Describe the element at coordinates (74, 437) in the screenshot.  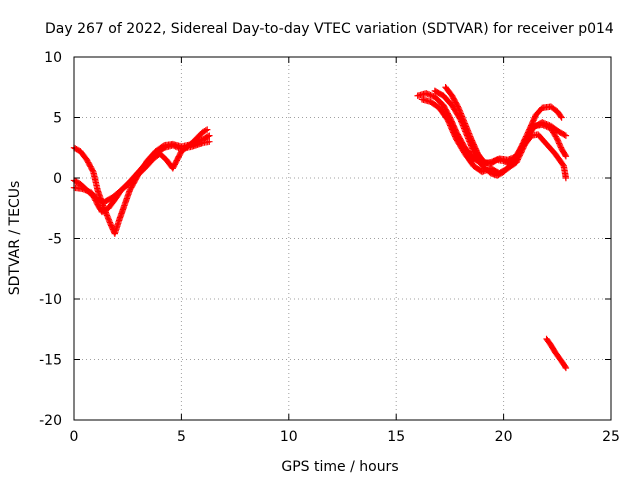
I see `x-tick-label: 0` at that location.